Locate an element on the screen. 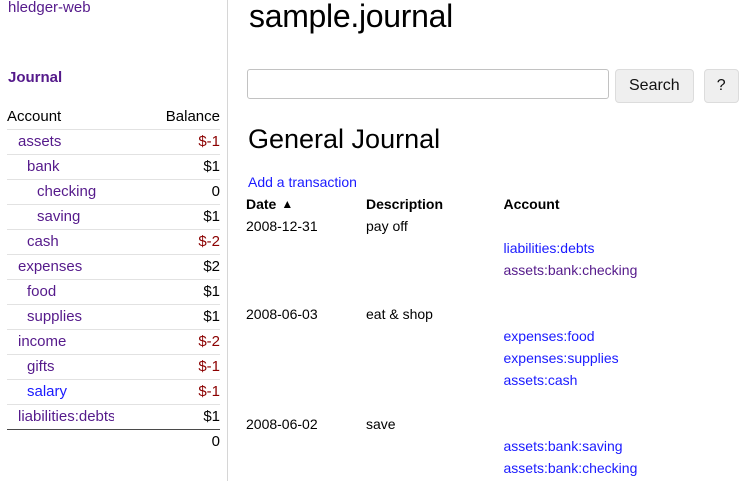 This screenshot has height=481, width=742. account-balance-cell: $2 is located at coordinates (211, 266).